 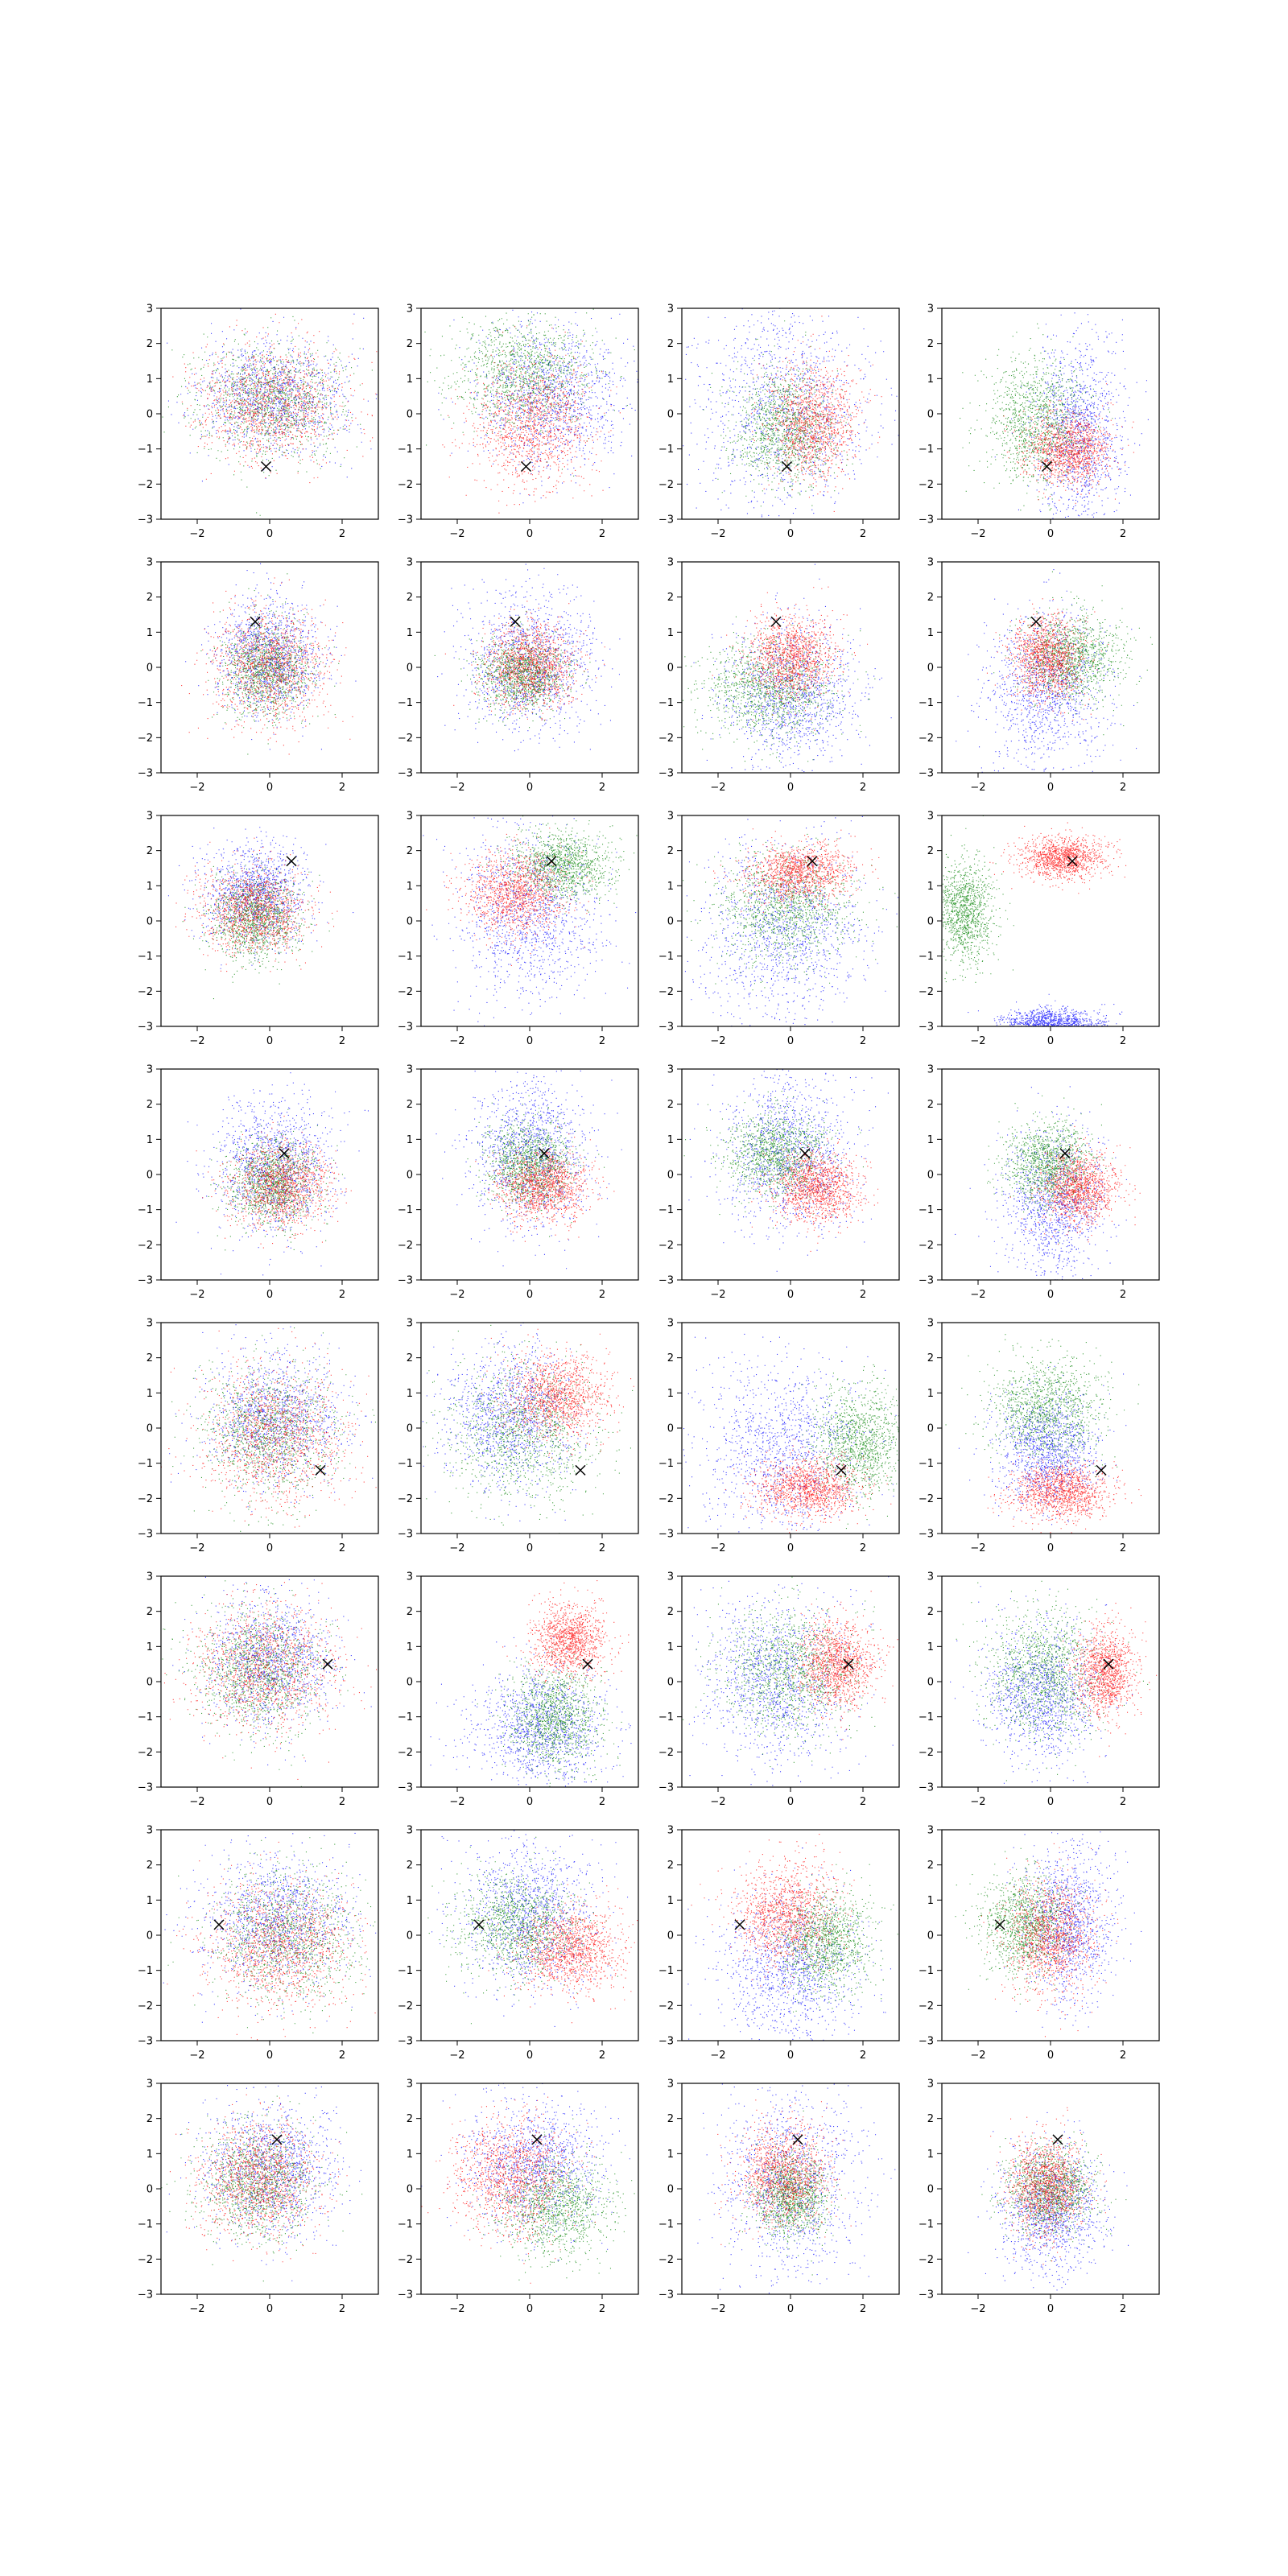 What do you see at coordinates (505, 1422) in the screenshot?
I see `blue-cluster-points` at bounding box center [505, 1422].